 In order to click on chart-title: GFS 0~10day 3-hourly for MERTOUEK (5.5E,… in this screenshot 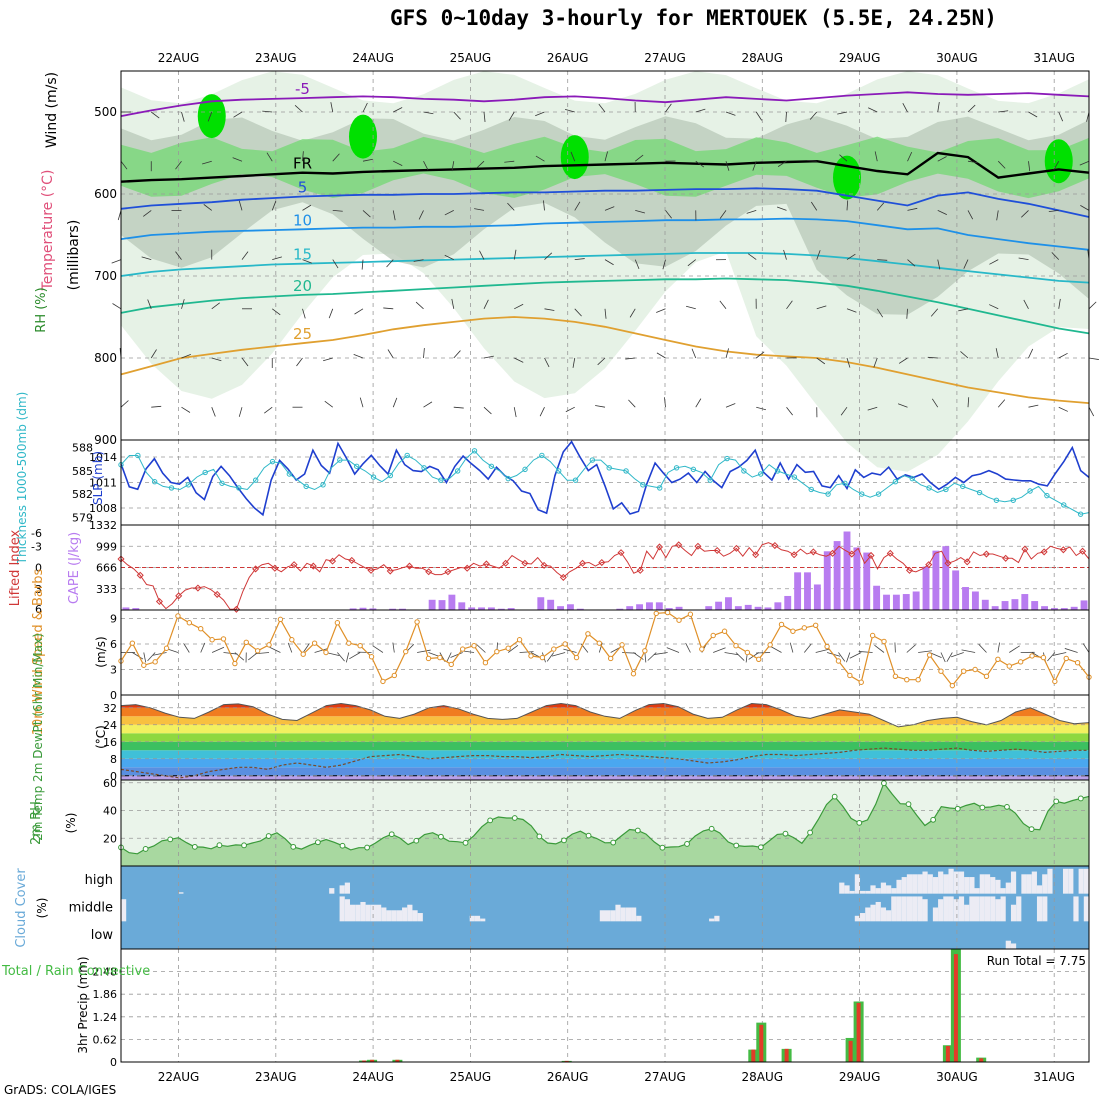, I will do `click(693, 18)`.